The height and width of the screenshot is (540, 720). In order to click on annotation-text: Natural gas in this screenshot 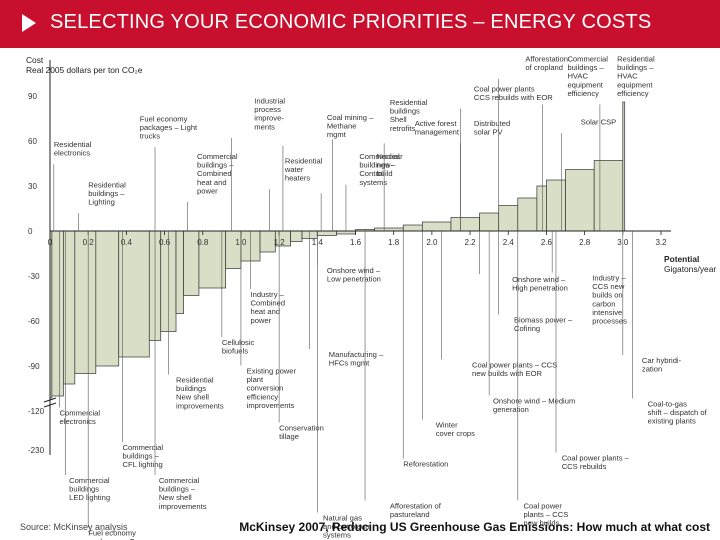, I will do `click(342, 518)`.